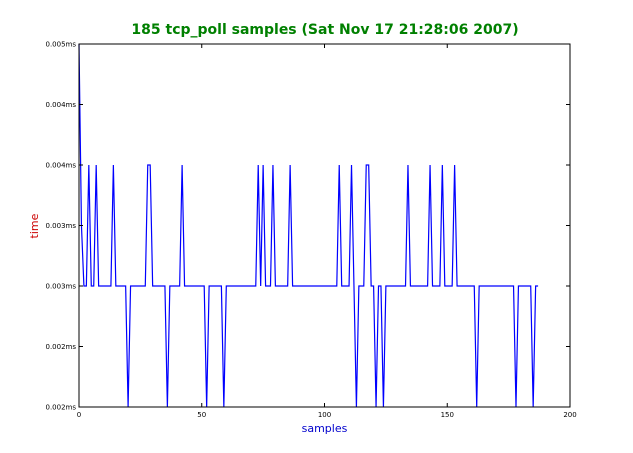 Image resolution: width=633 pixels, height=453 pixels. I want to click on x-tick-label: 0, so click(79, 415).